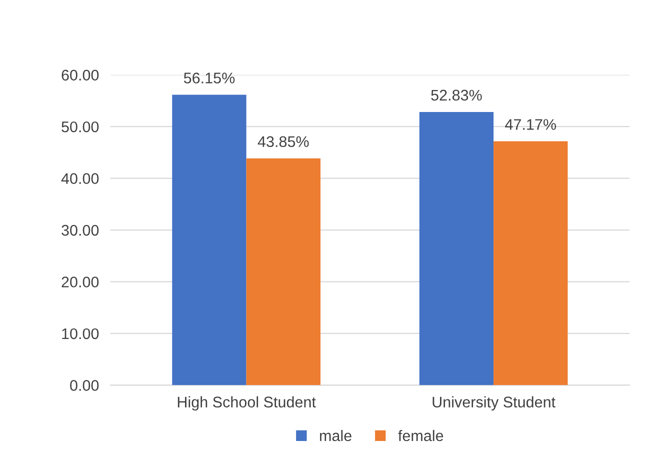 The image size is (649, 468). I want to click on y-tick-label: 0.00, so click(84, 385).